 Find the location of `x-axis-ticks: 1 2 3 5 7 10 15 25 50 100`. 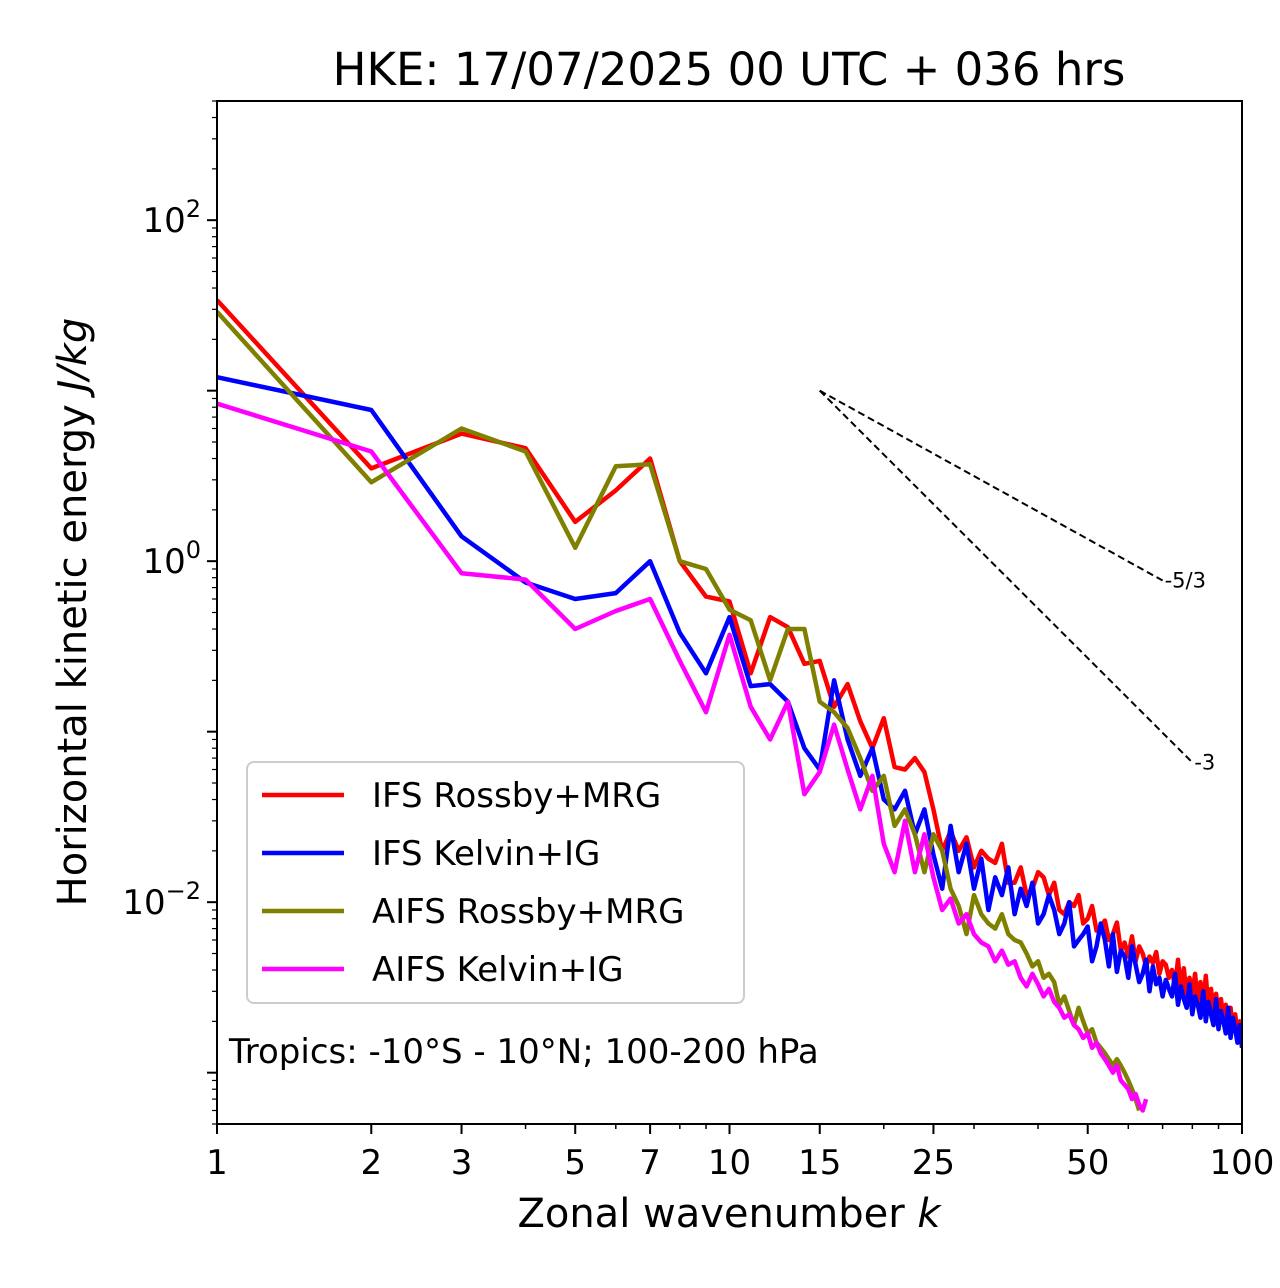

x-axis-ticks: 1 2 3 5 7 10 15 25 50 100 is located at coordinates (740, 1153).